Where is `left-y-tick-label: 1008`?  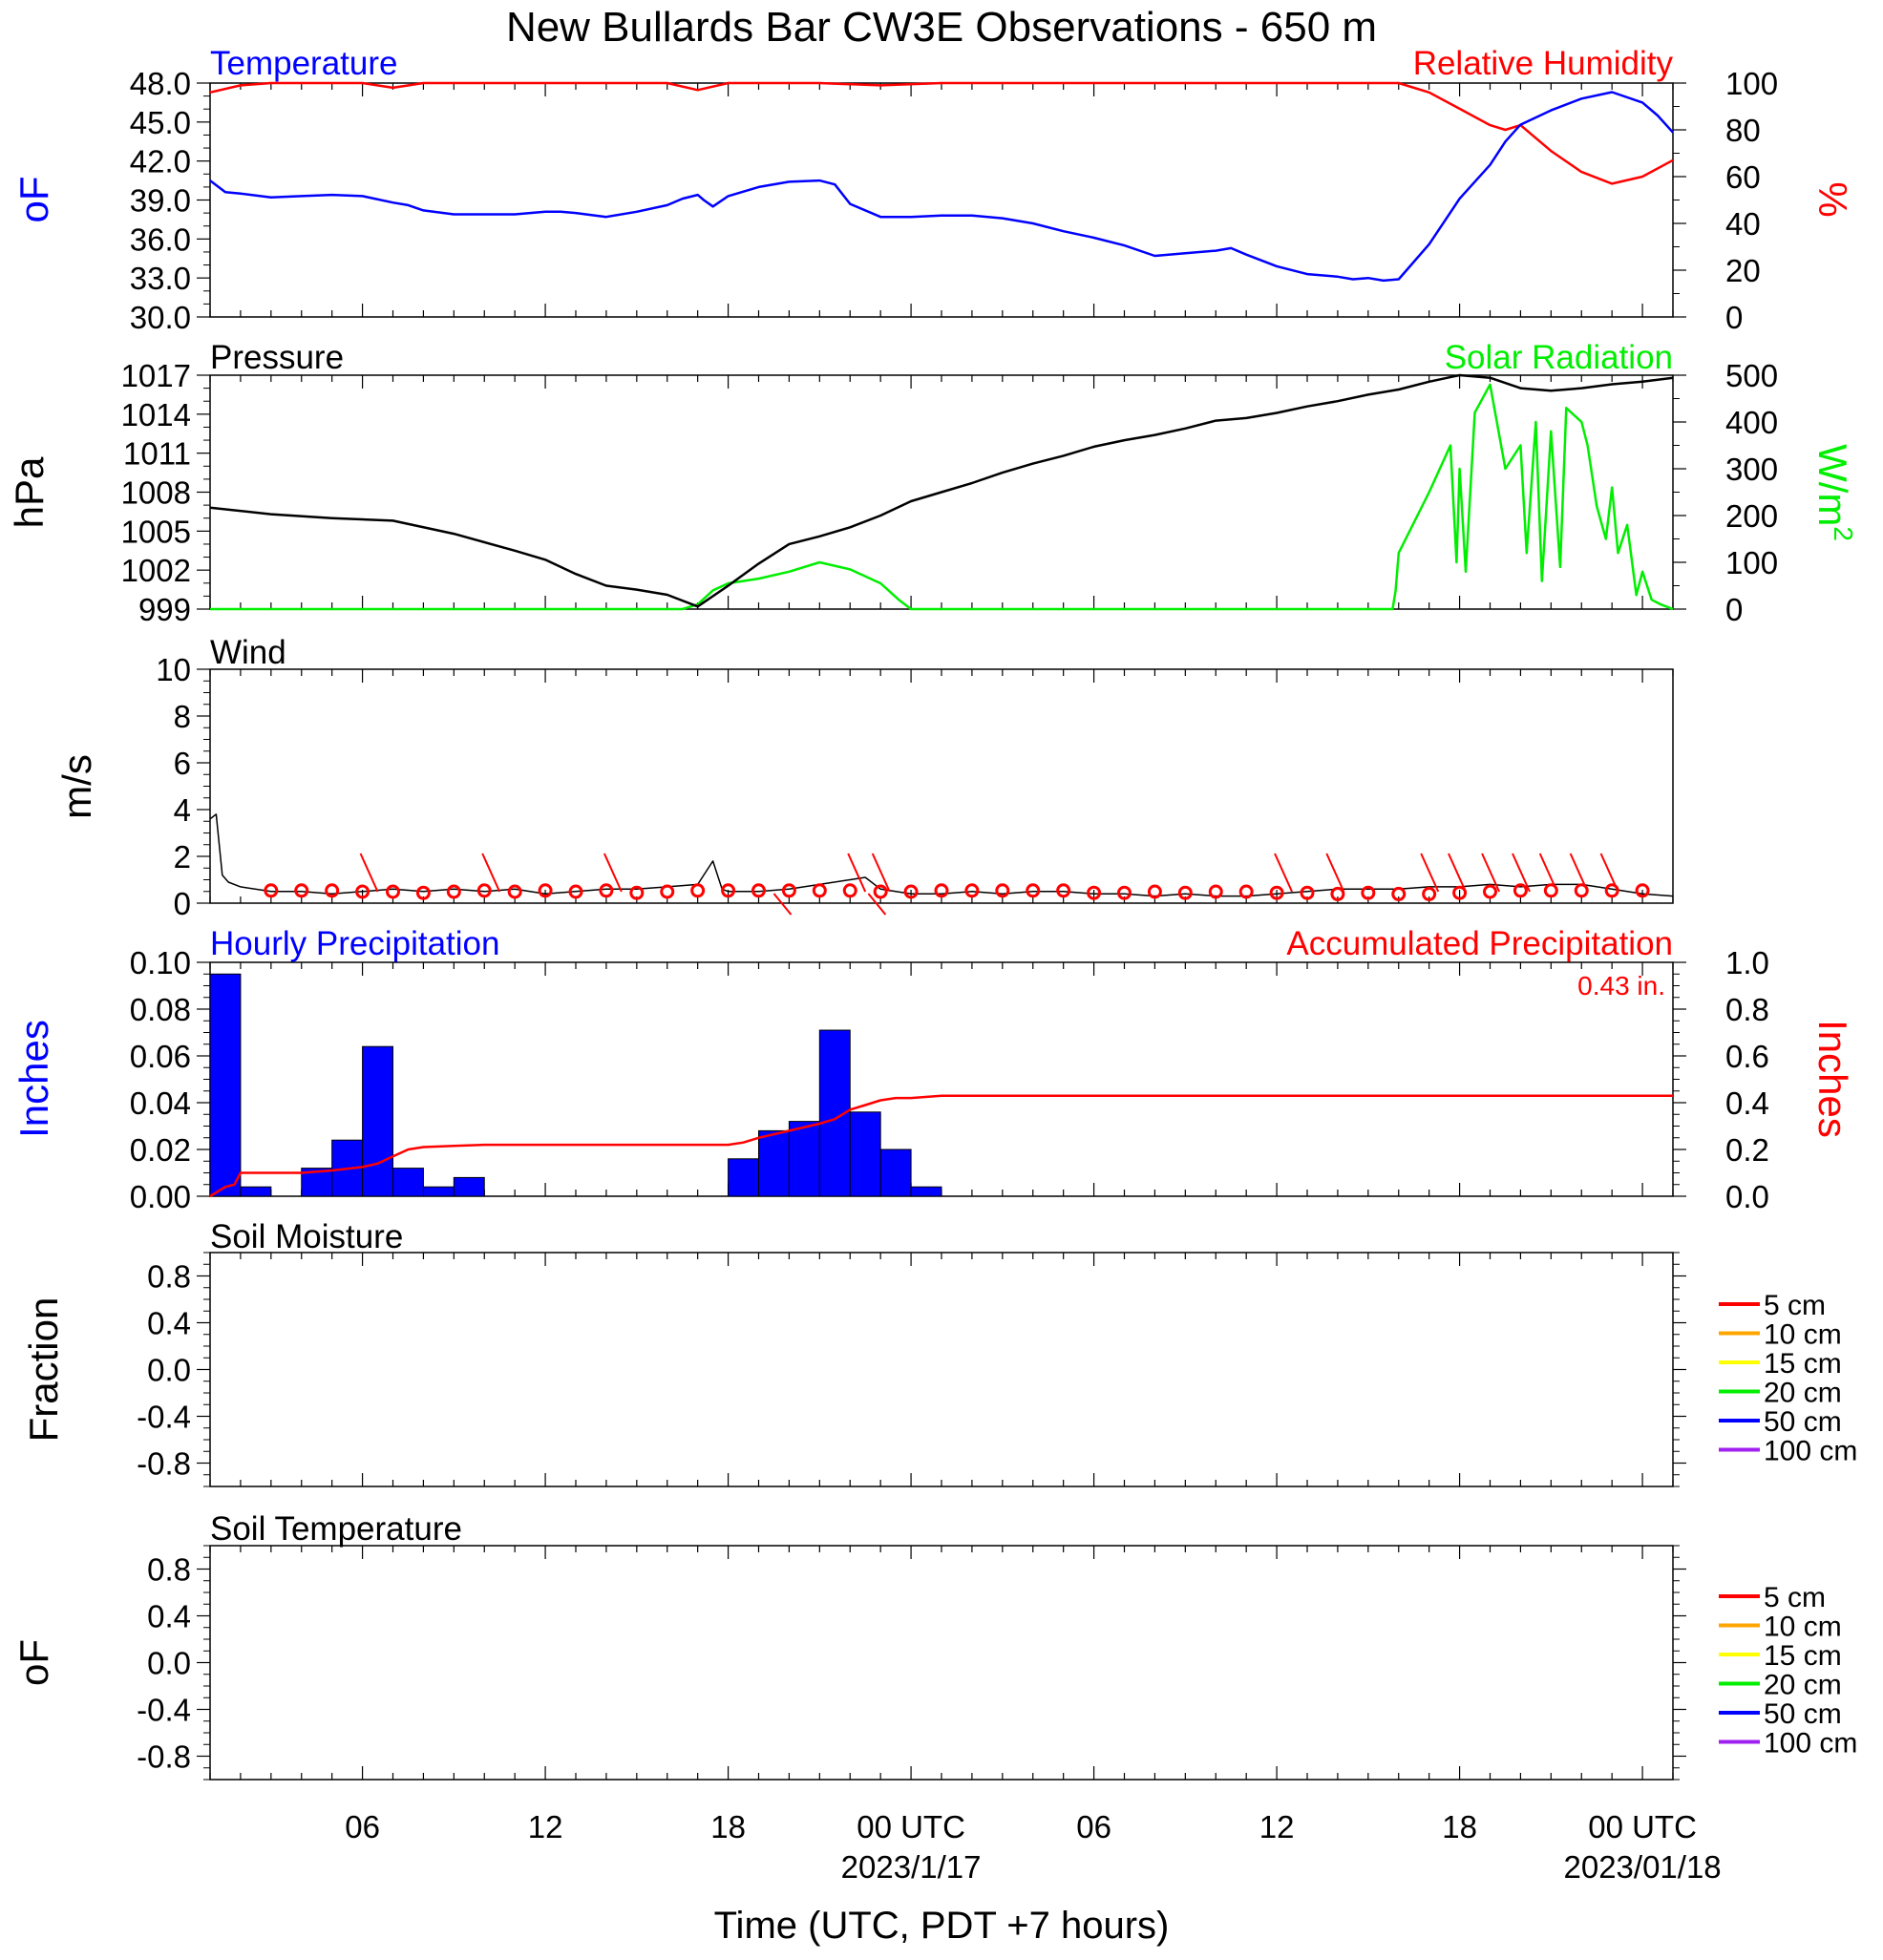
left-y-tick-label: 1008 is located at coordinates (156, 493).